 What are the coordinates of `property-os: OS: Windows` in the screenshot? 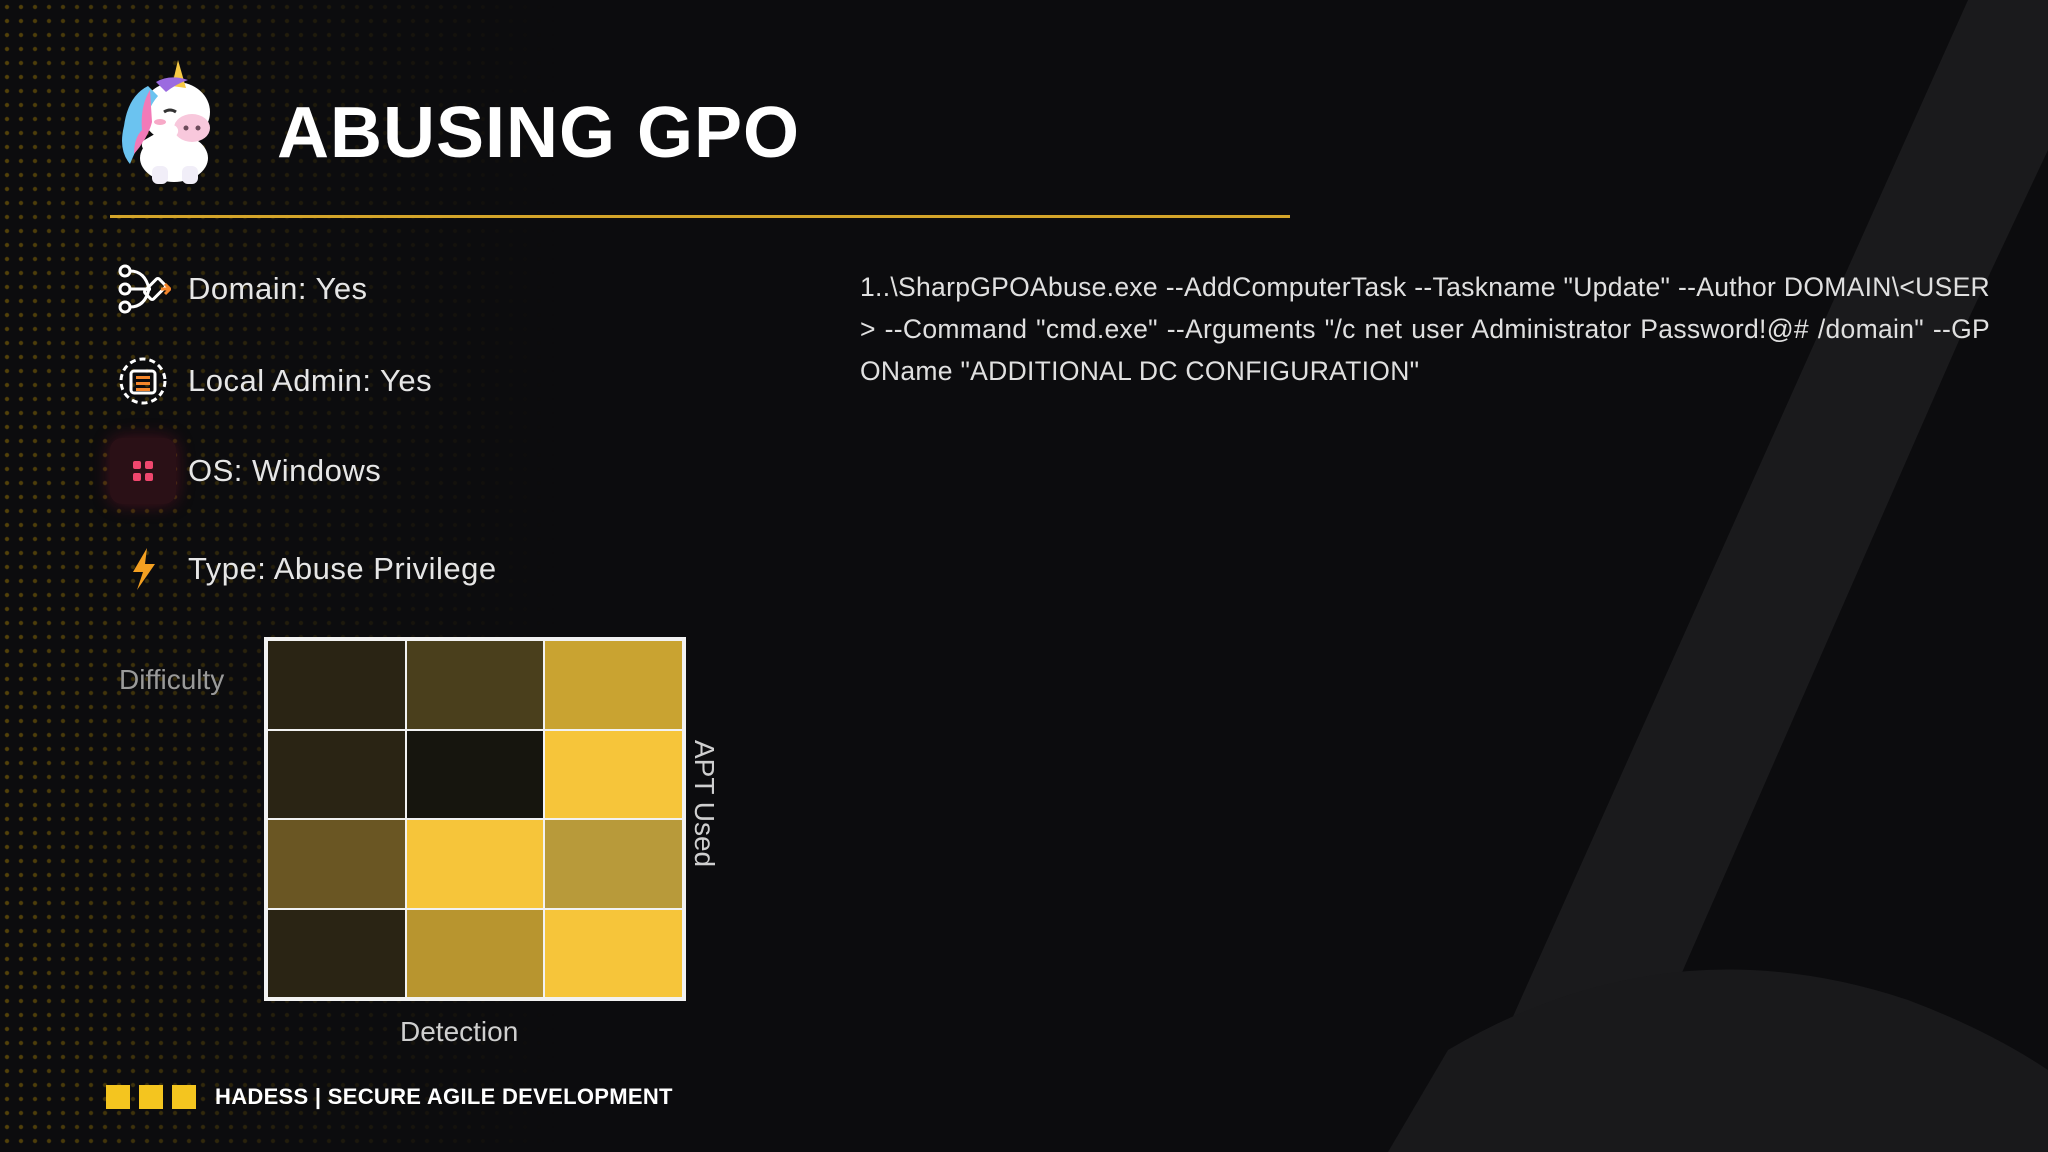 It's located at (245, 471).